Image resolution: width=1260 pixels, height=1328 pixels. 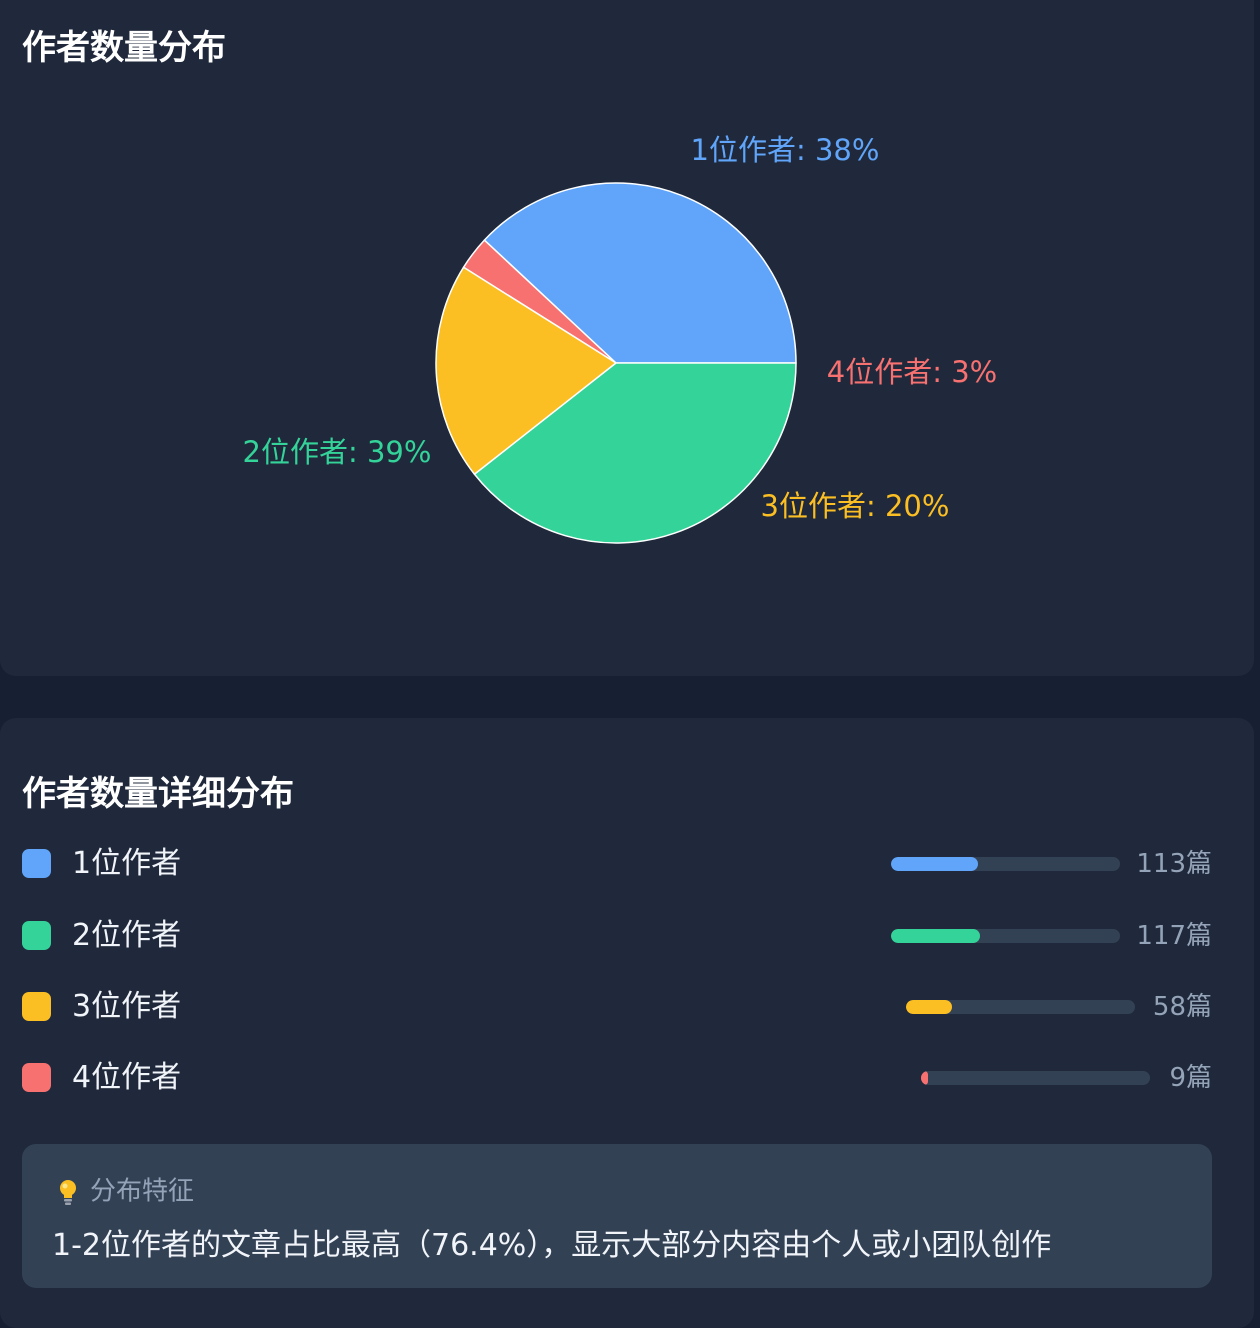 I want to click on detail-row: 4位作者 9篇, so click(x=617, y=1078).